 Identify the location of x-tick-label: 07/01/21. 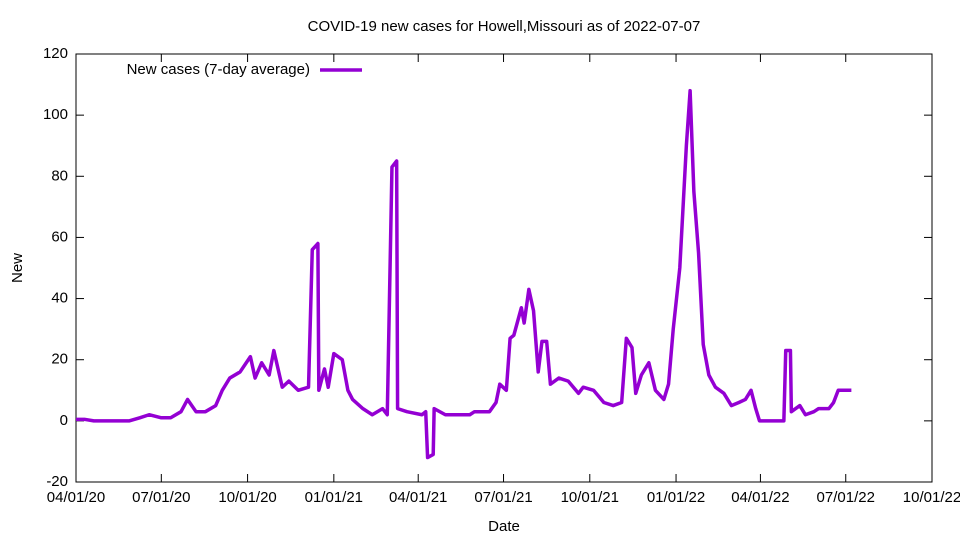
(503, 497).